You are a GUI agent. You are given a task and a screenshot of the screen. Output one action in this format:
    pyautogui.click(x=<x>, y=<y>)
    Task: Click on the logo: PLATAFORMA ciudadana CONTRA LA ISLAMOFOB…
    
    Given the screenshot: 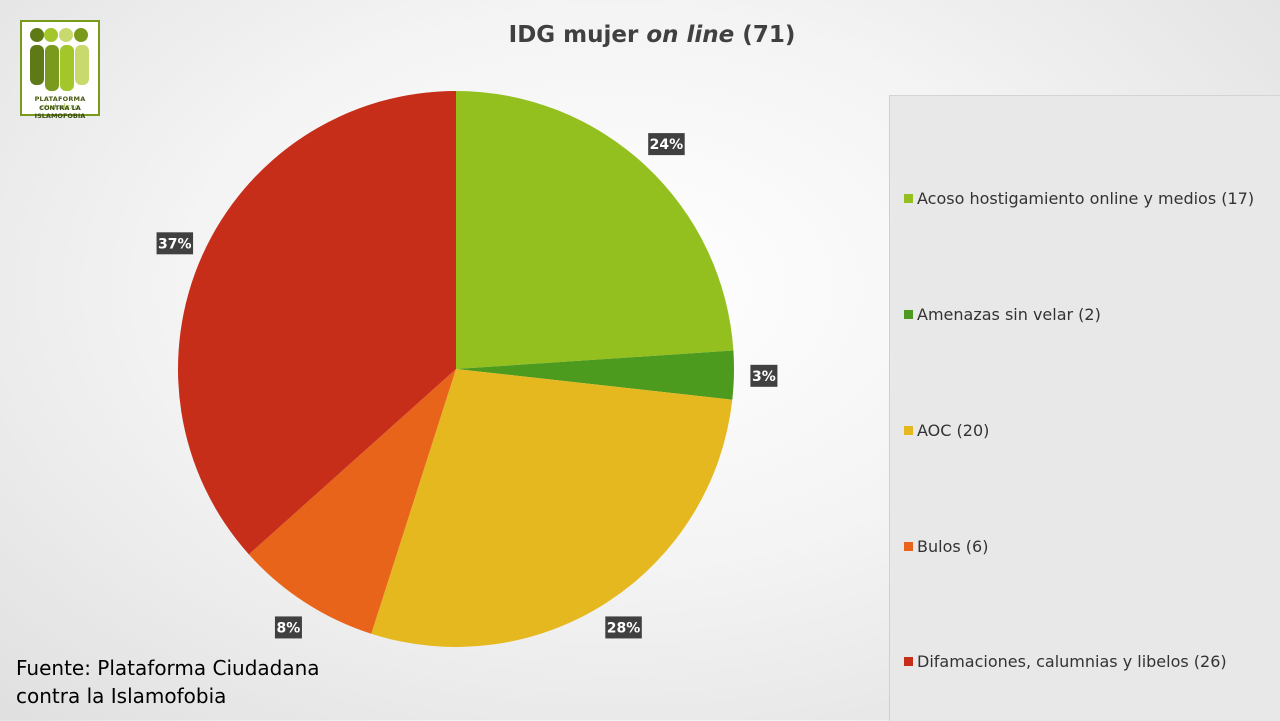 What is the action you would take?
    pyautogui.click(x=60, y=70)
    